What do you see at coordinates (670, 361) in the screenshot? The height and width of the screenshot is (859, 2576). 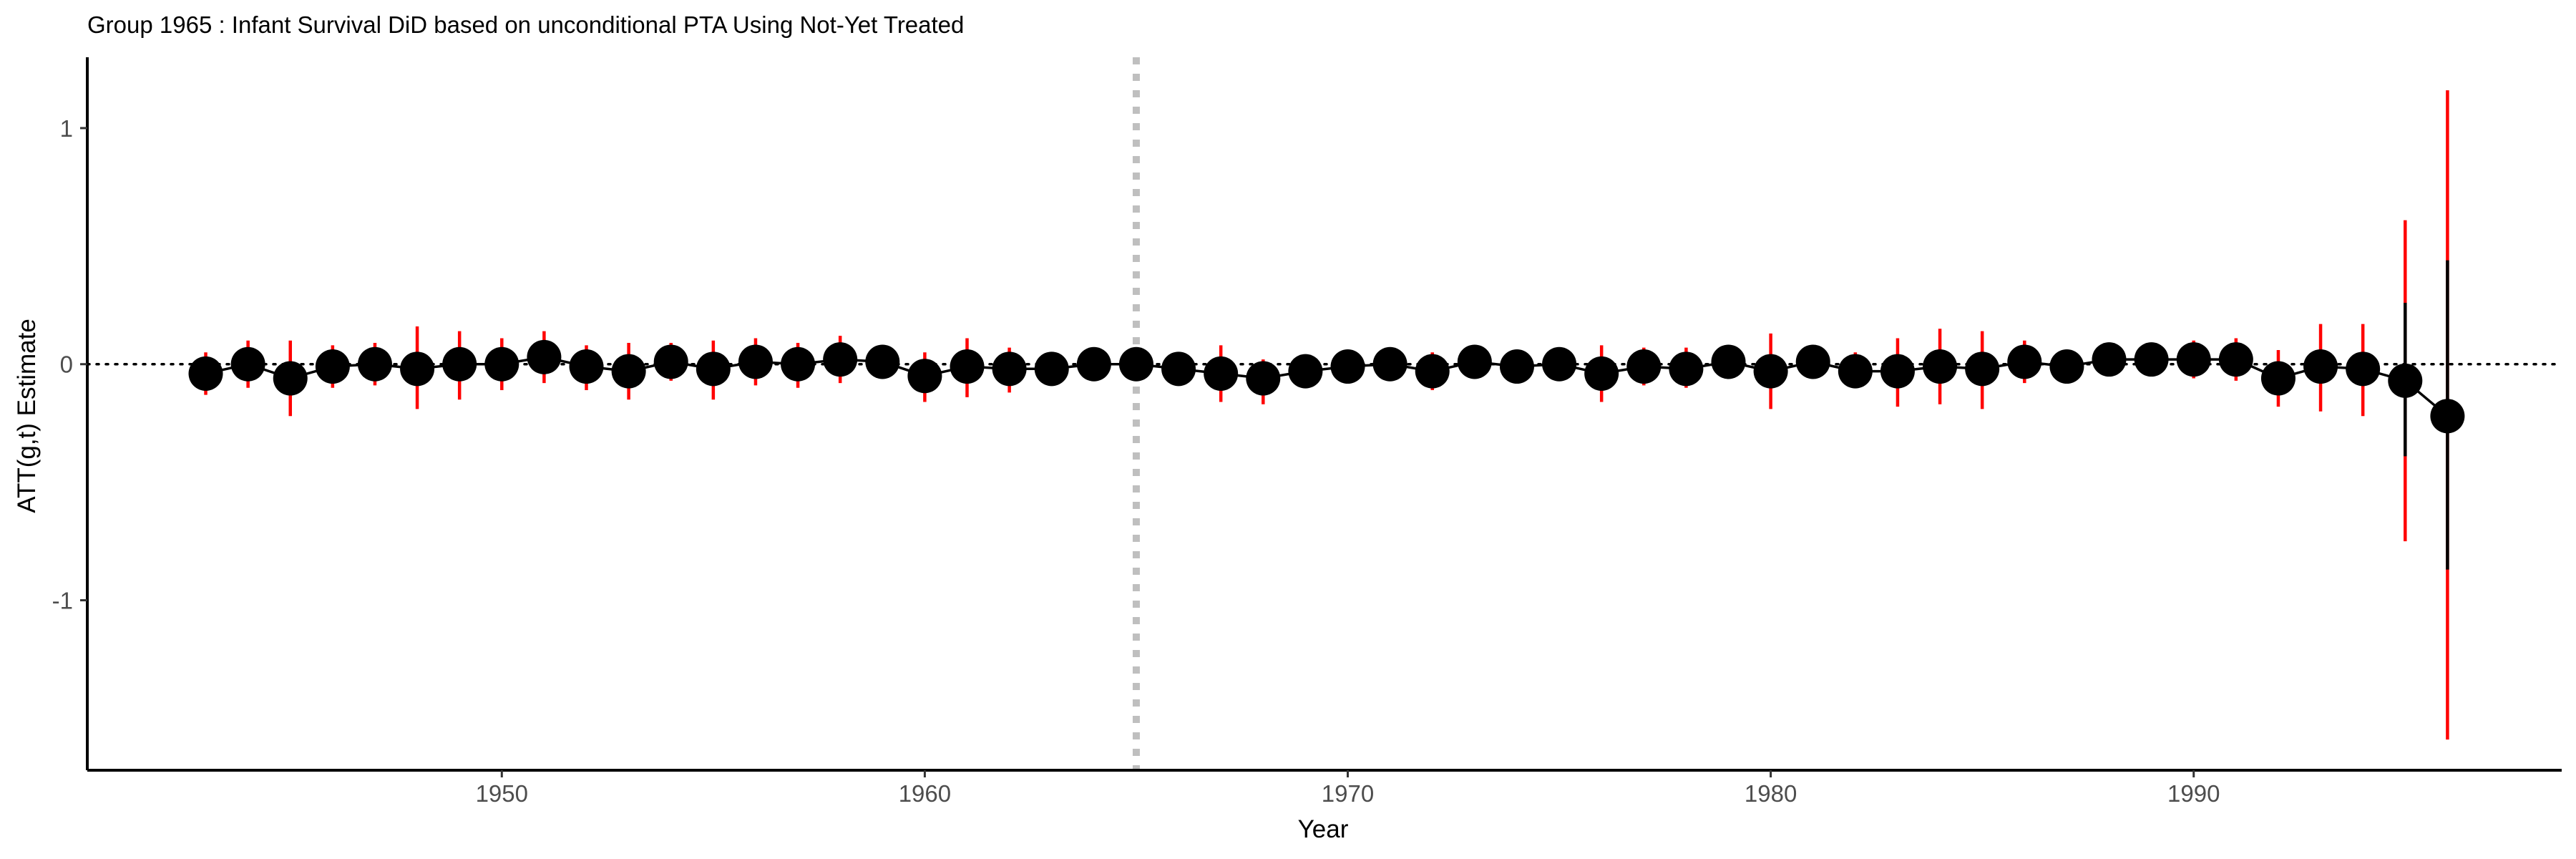 I see `point-1954` at bounding box center [670, 361].